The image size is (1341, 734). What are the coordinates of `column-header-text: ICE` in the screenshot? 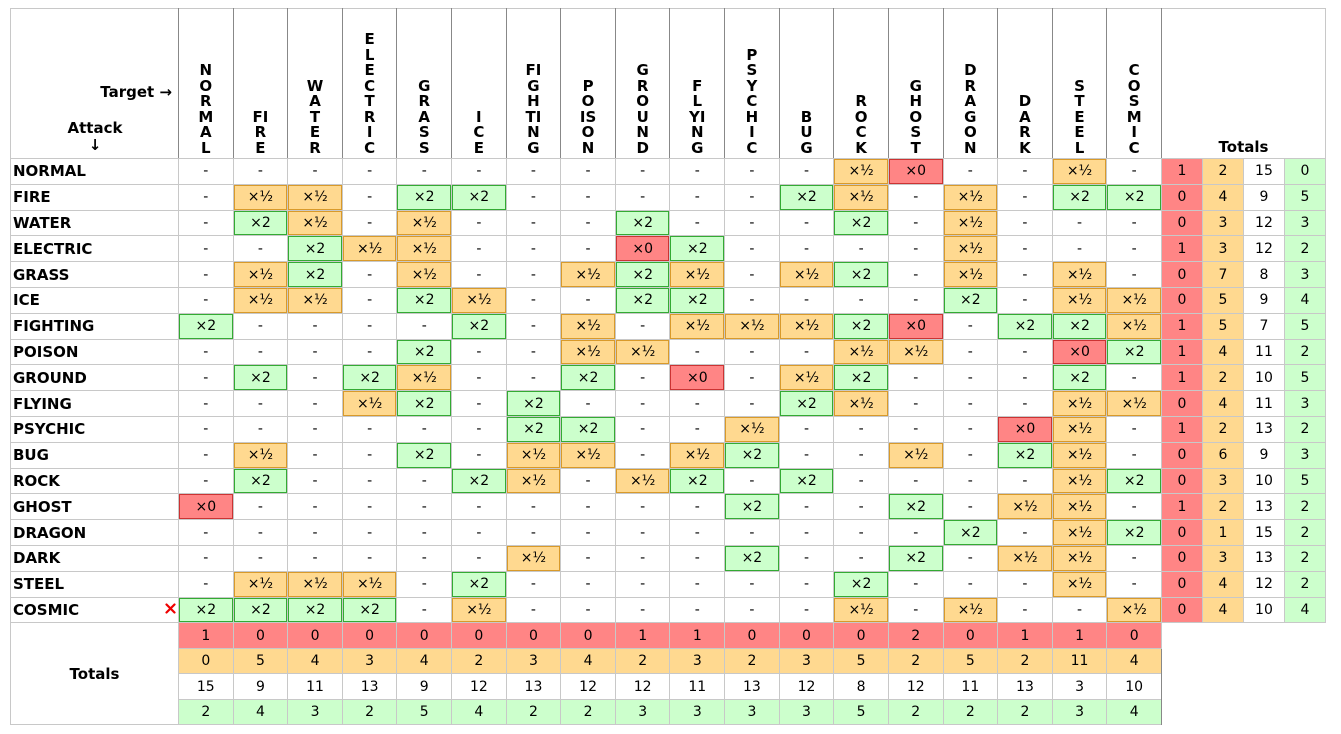 It's located at (479, 132).